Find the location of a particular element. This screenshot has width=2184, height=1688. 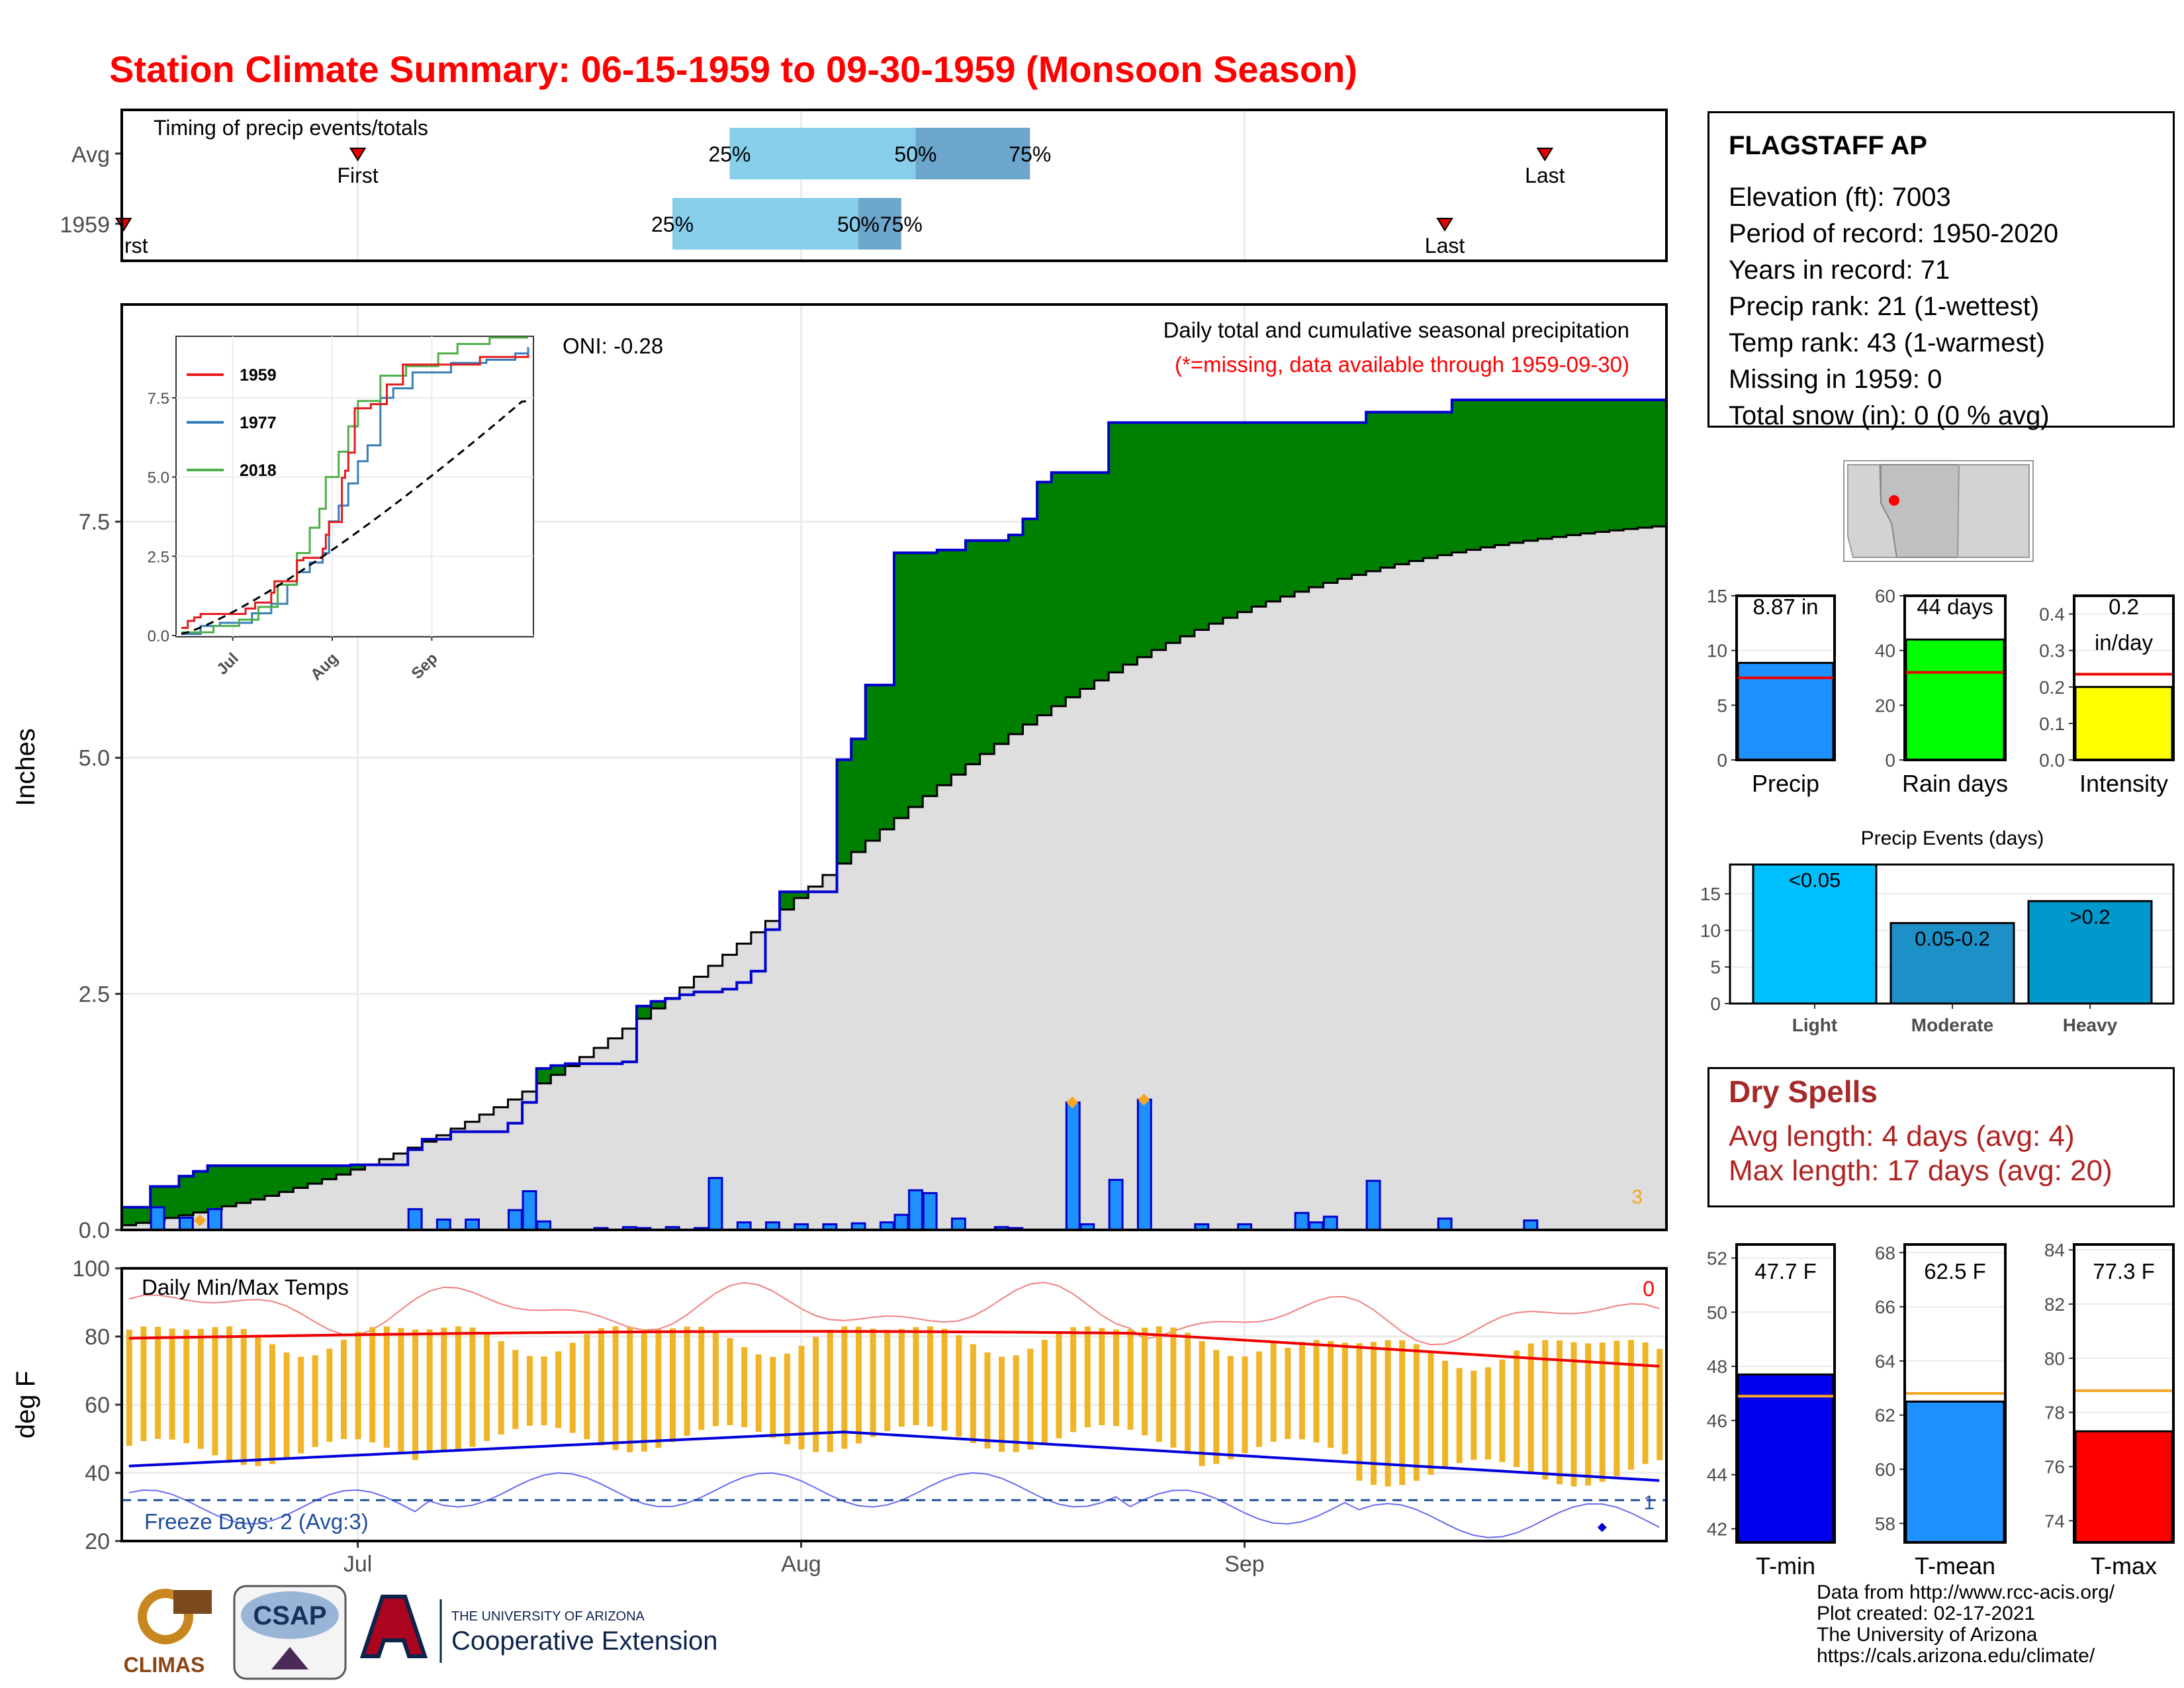

tmean-ytick-label: 46 is located at coordinates (1717, 1421).